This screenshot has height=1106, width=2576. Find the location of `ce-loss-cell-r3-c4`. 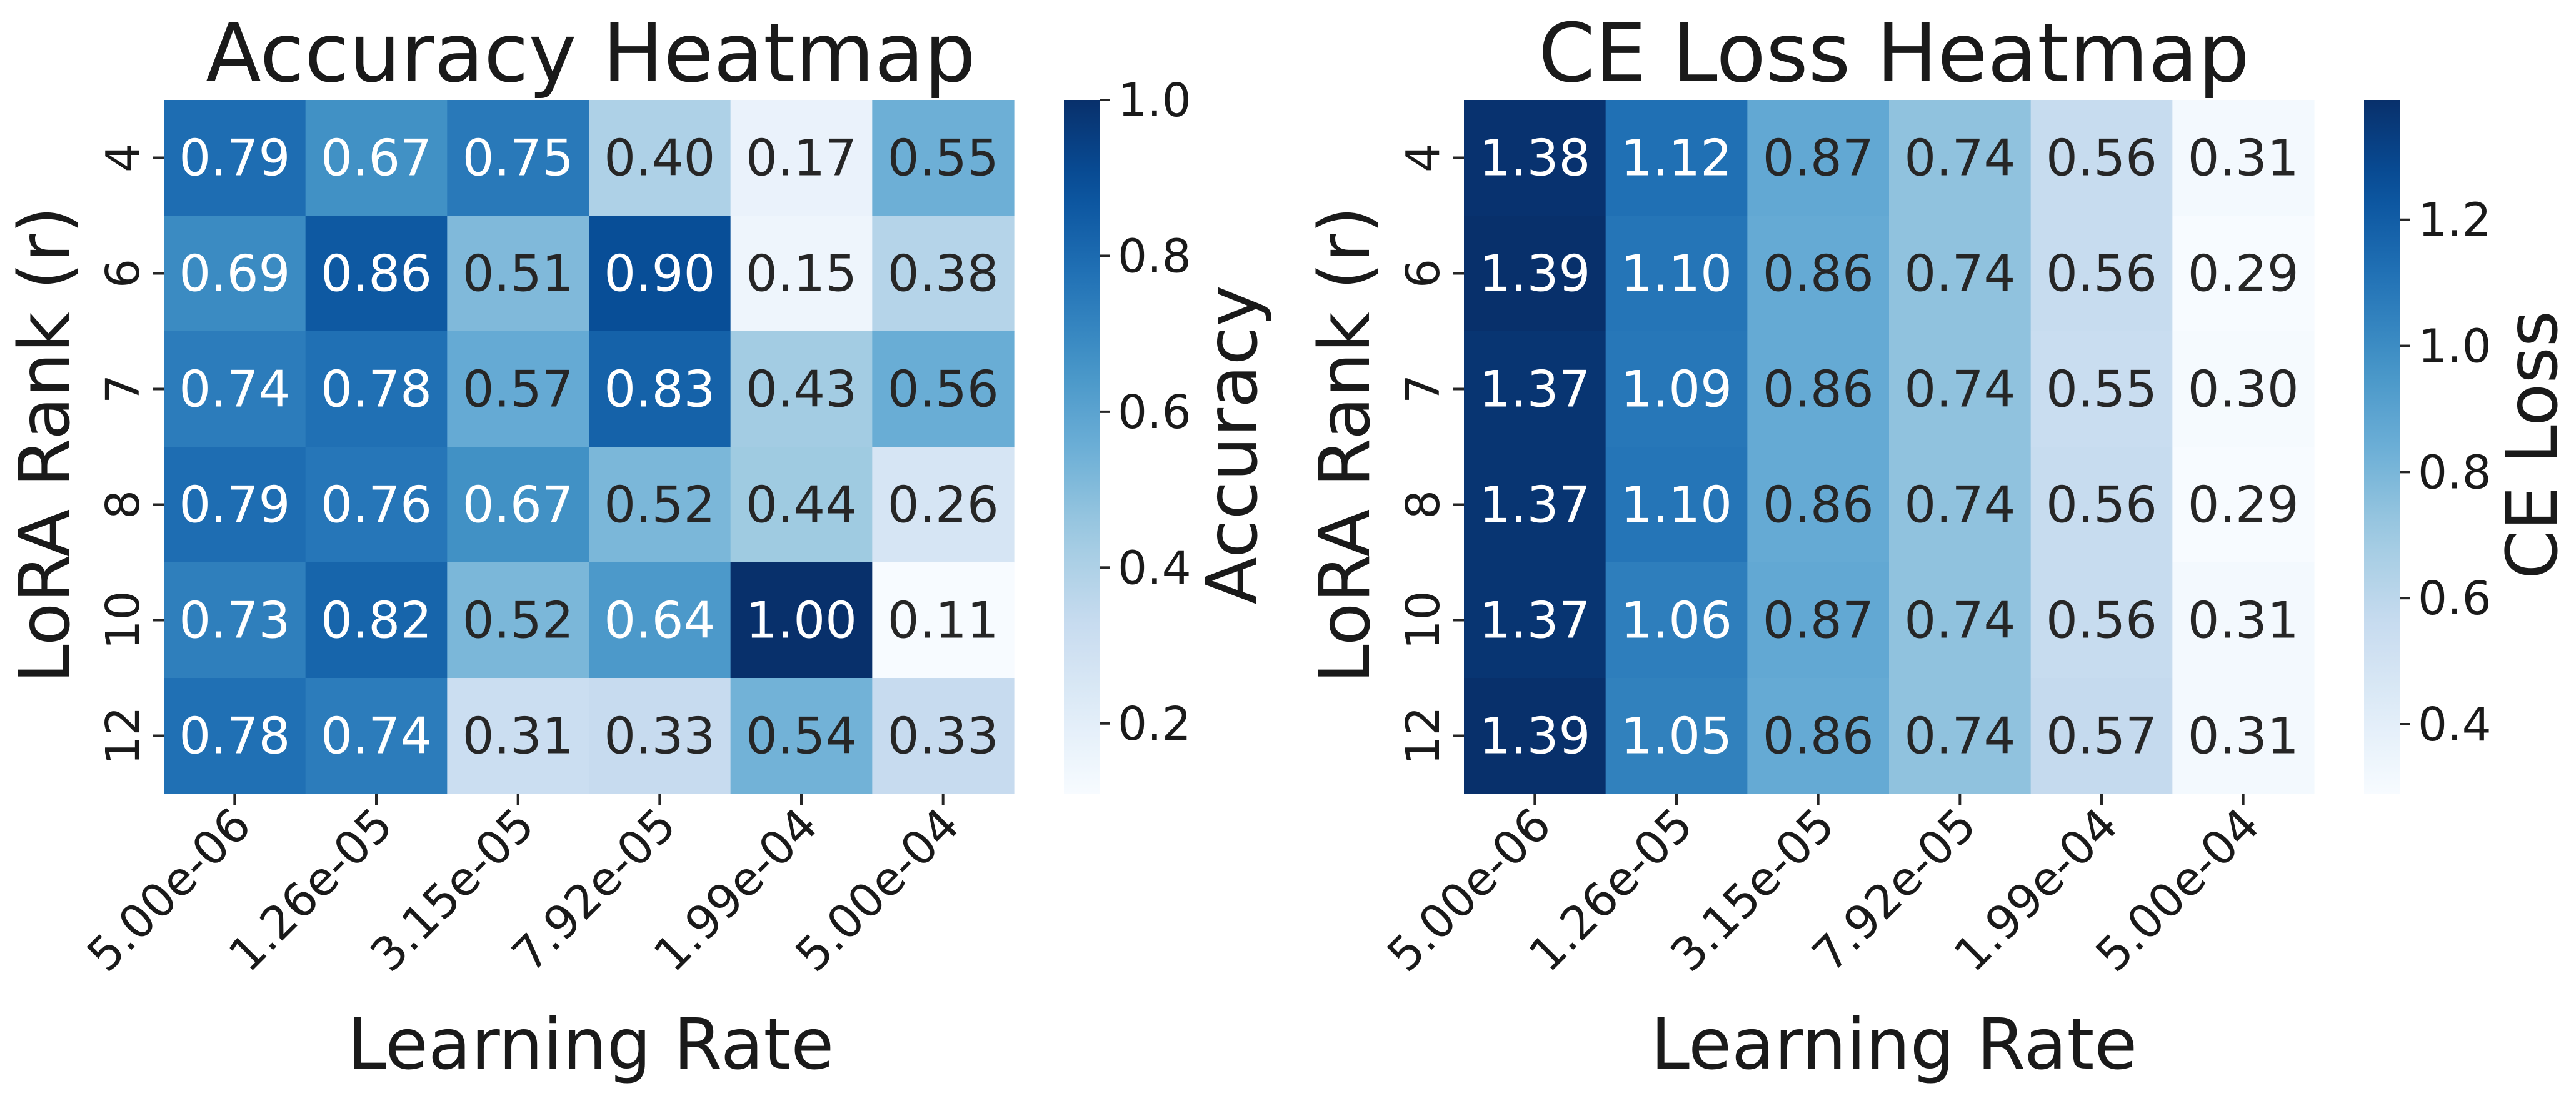

ce-loss-cell-r3-c4 is located at coordinates (2101, 505).